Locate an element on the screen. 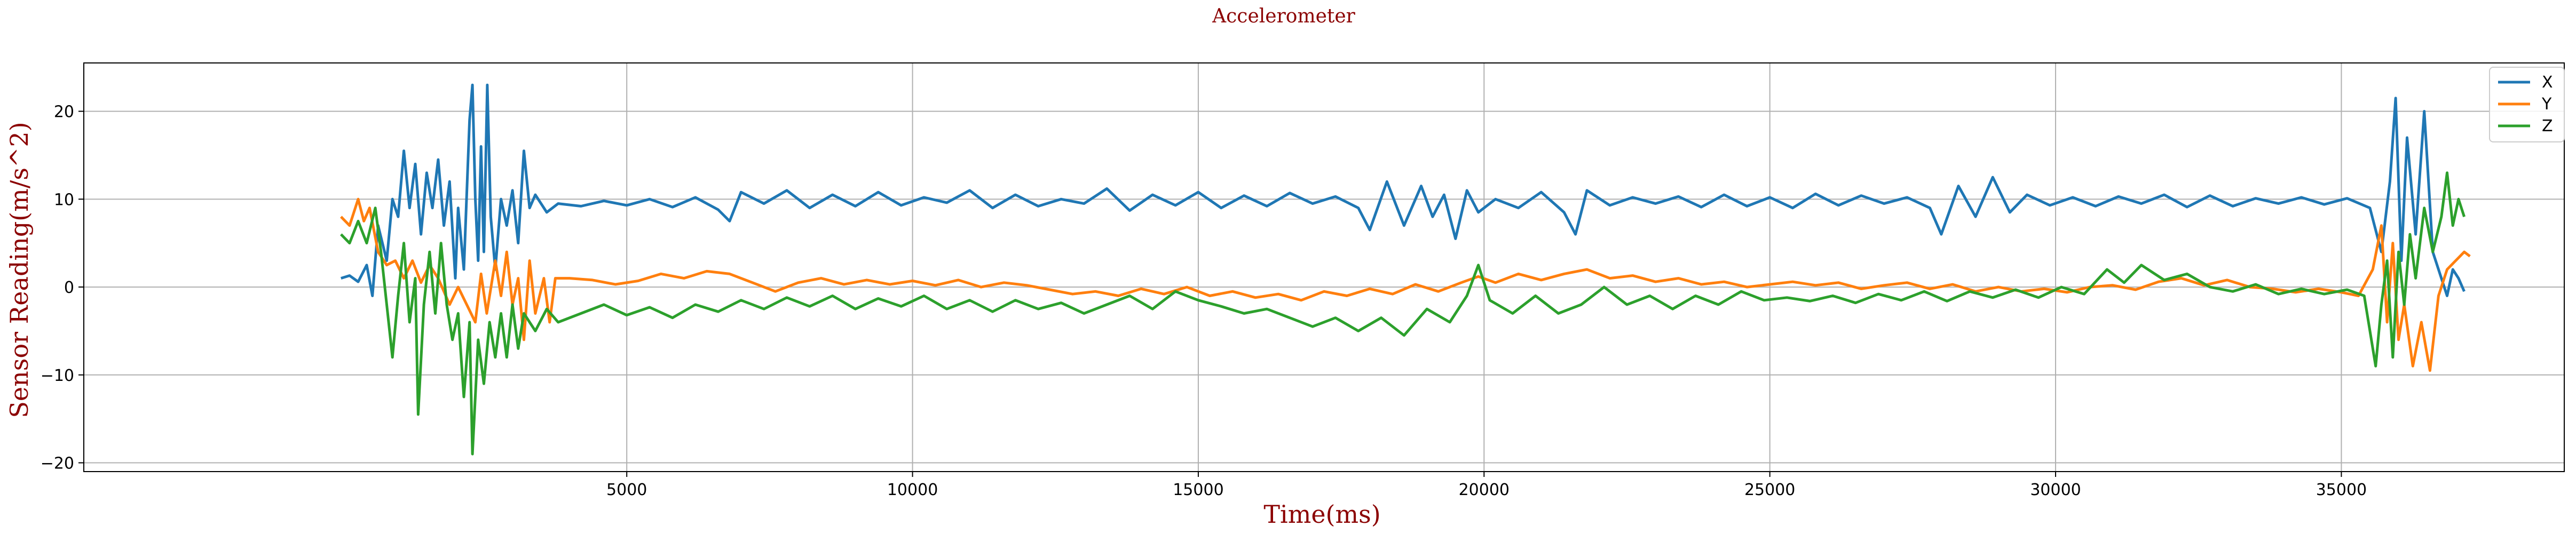 This screenshot has width=2576, height=542. x-tick-label: 10000 is located at coordinates (912, 490).